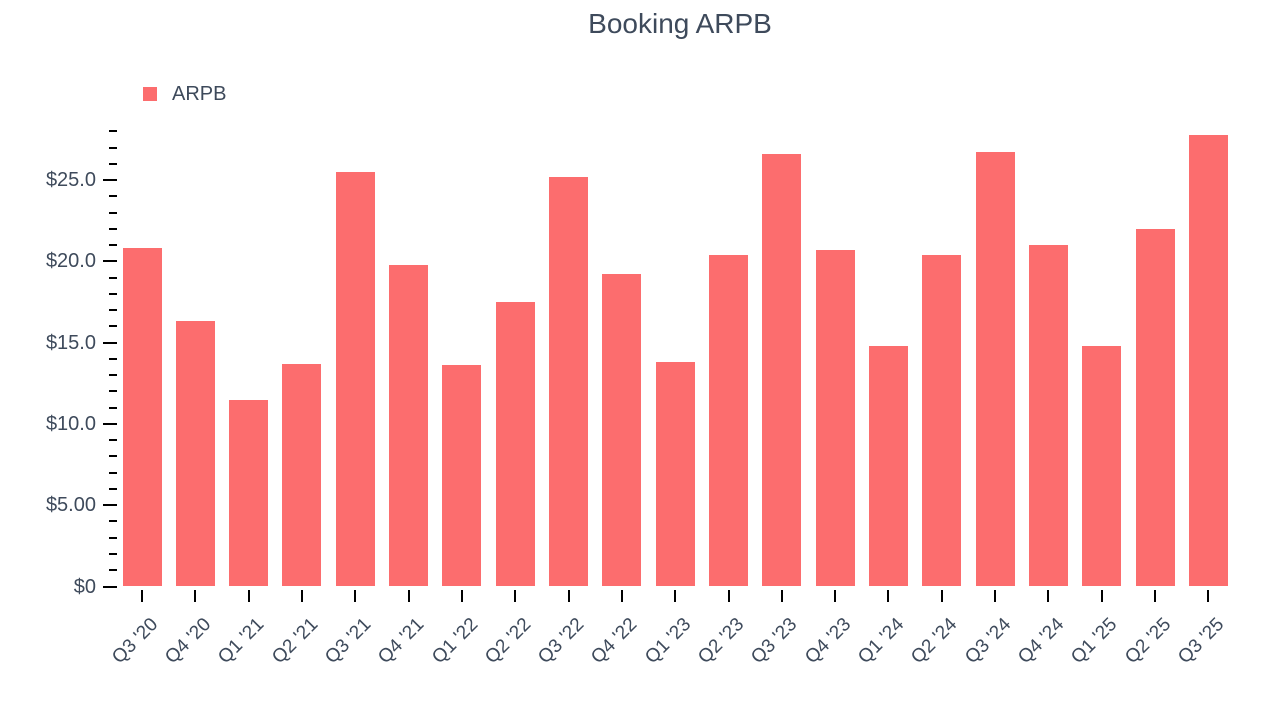  What do you see at coordinates (84, 586) in the screenshot?
I see `y-axis-label: $0` at bounding box center [84, 586].